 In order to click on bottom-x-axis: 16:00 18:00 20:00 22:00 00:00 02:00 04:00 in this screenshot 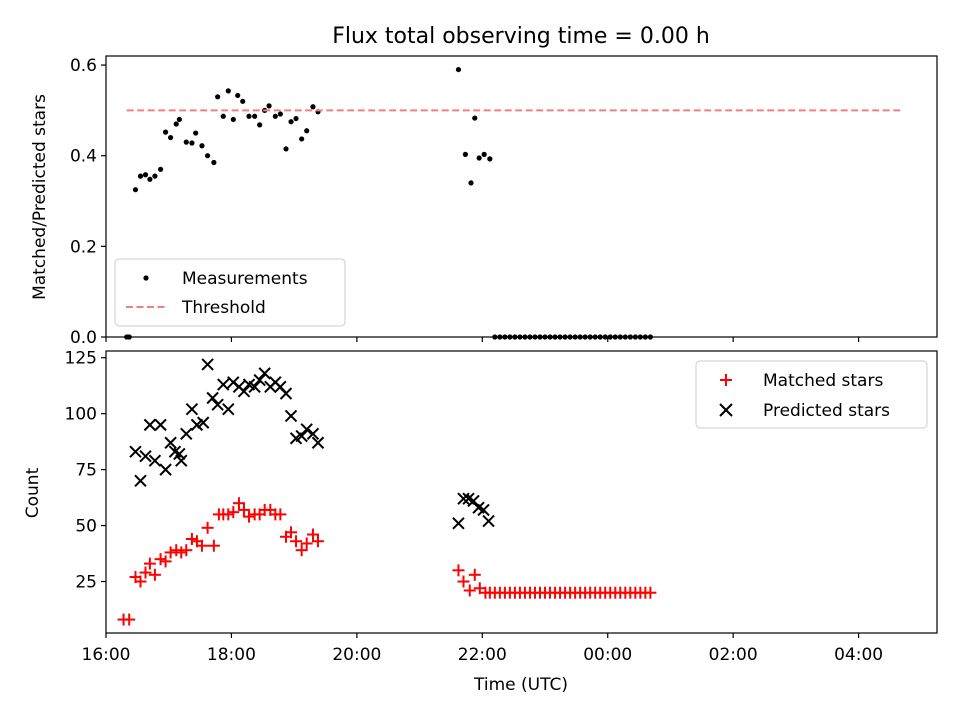, I will do `click(482, 649)`.